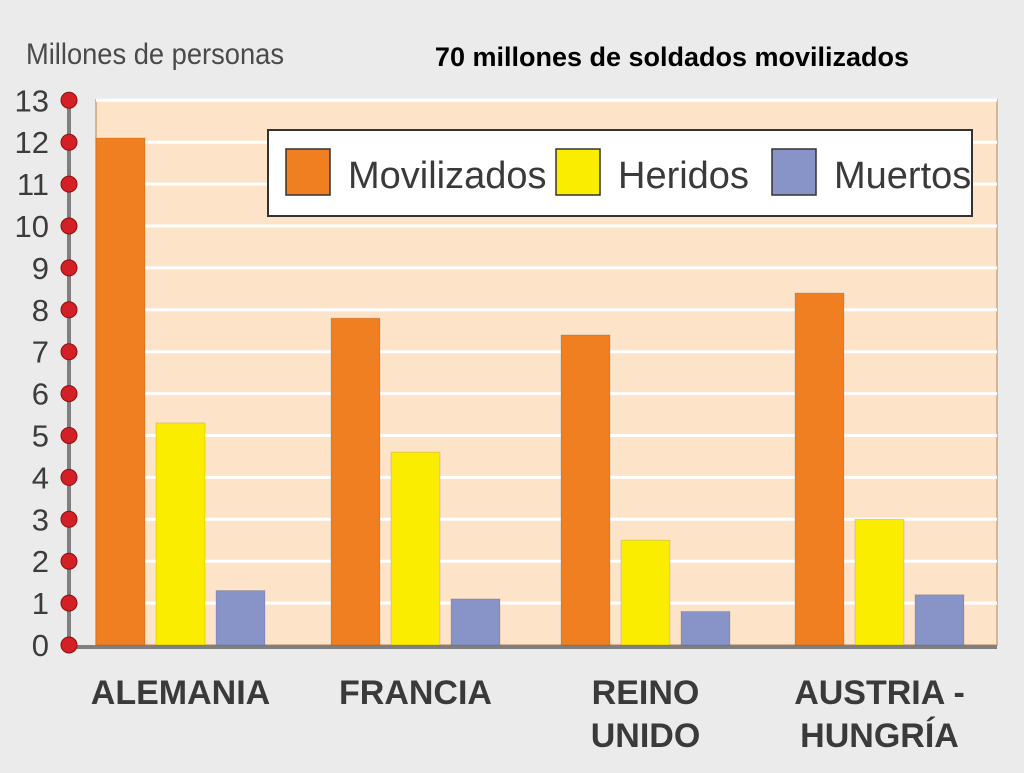 This screenshot has height=773, width=1024. What do you see at coordinates (40, 603) in the screenshot?
I see `y-tick-label: 1` at bounding box center [40, 603].